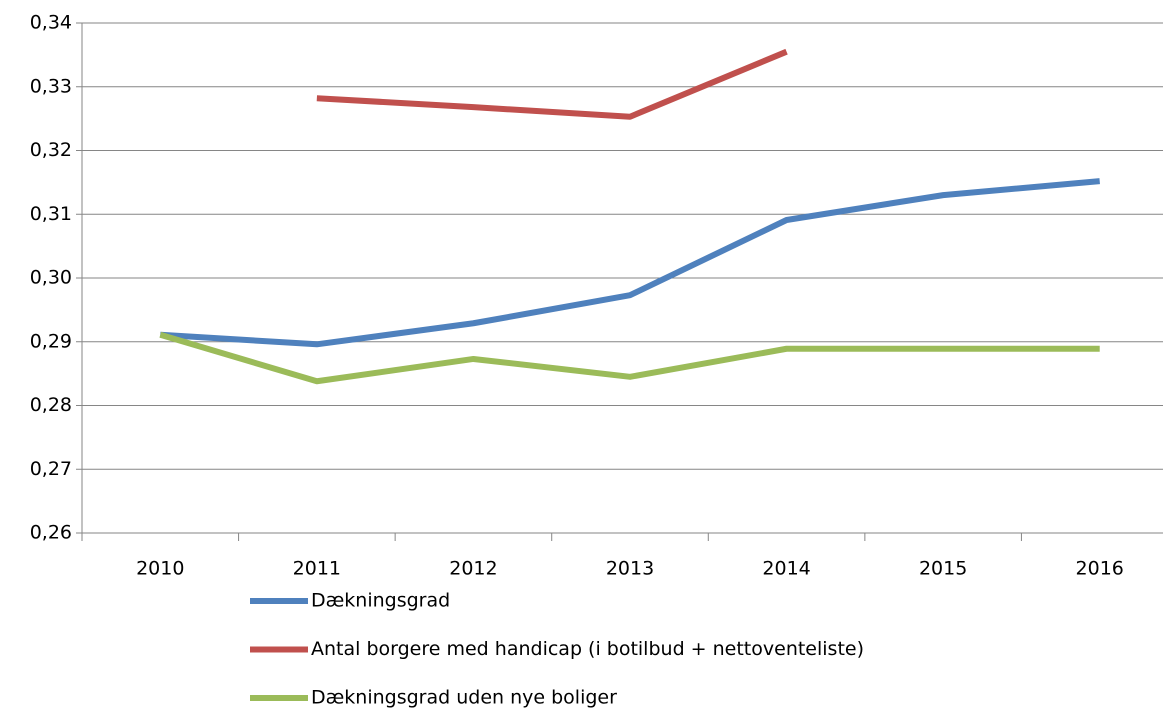 This screenshot has height=710, width=1170. Describe the element at coordinates (317, 569) in the screenshot. I see `x-tick-label: 2011` at that location.